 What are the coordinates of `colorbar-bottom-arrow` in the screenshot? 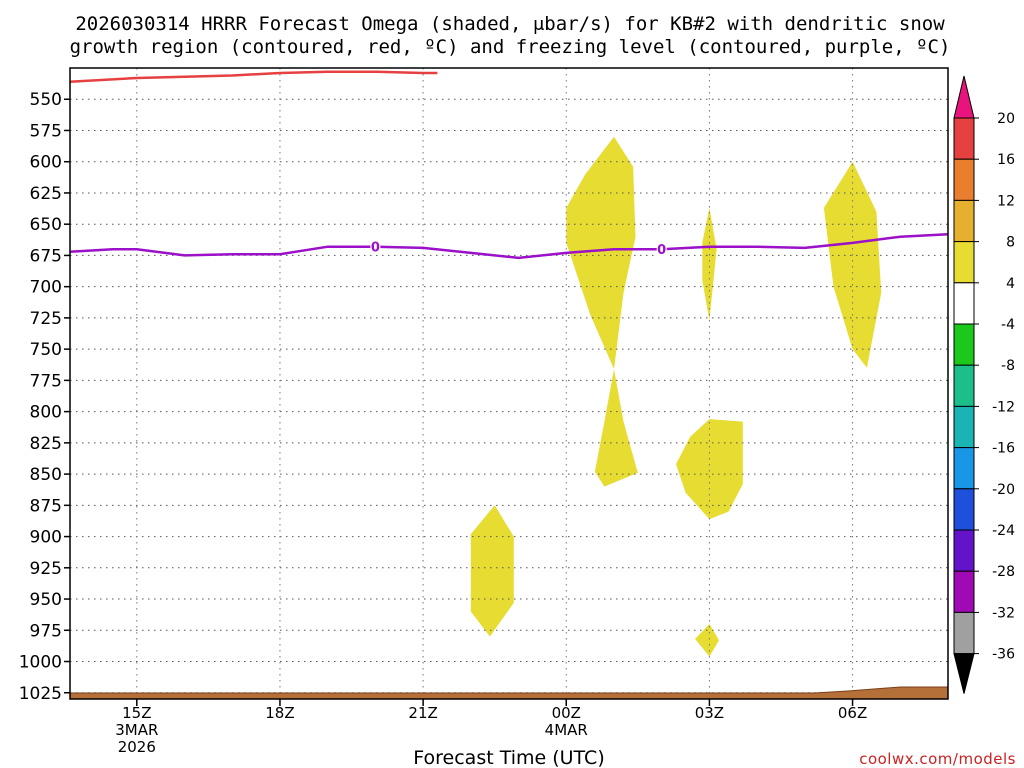 It's located at (964, 673).